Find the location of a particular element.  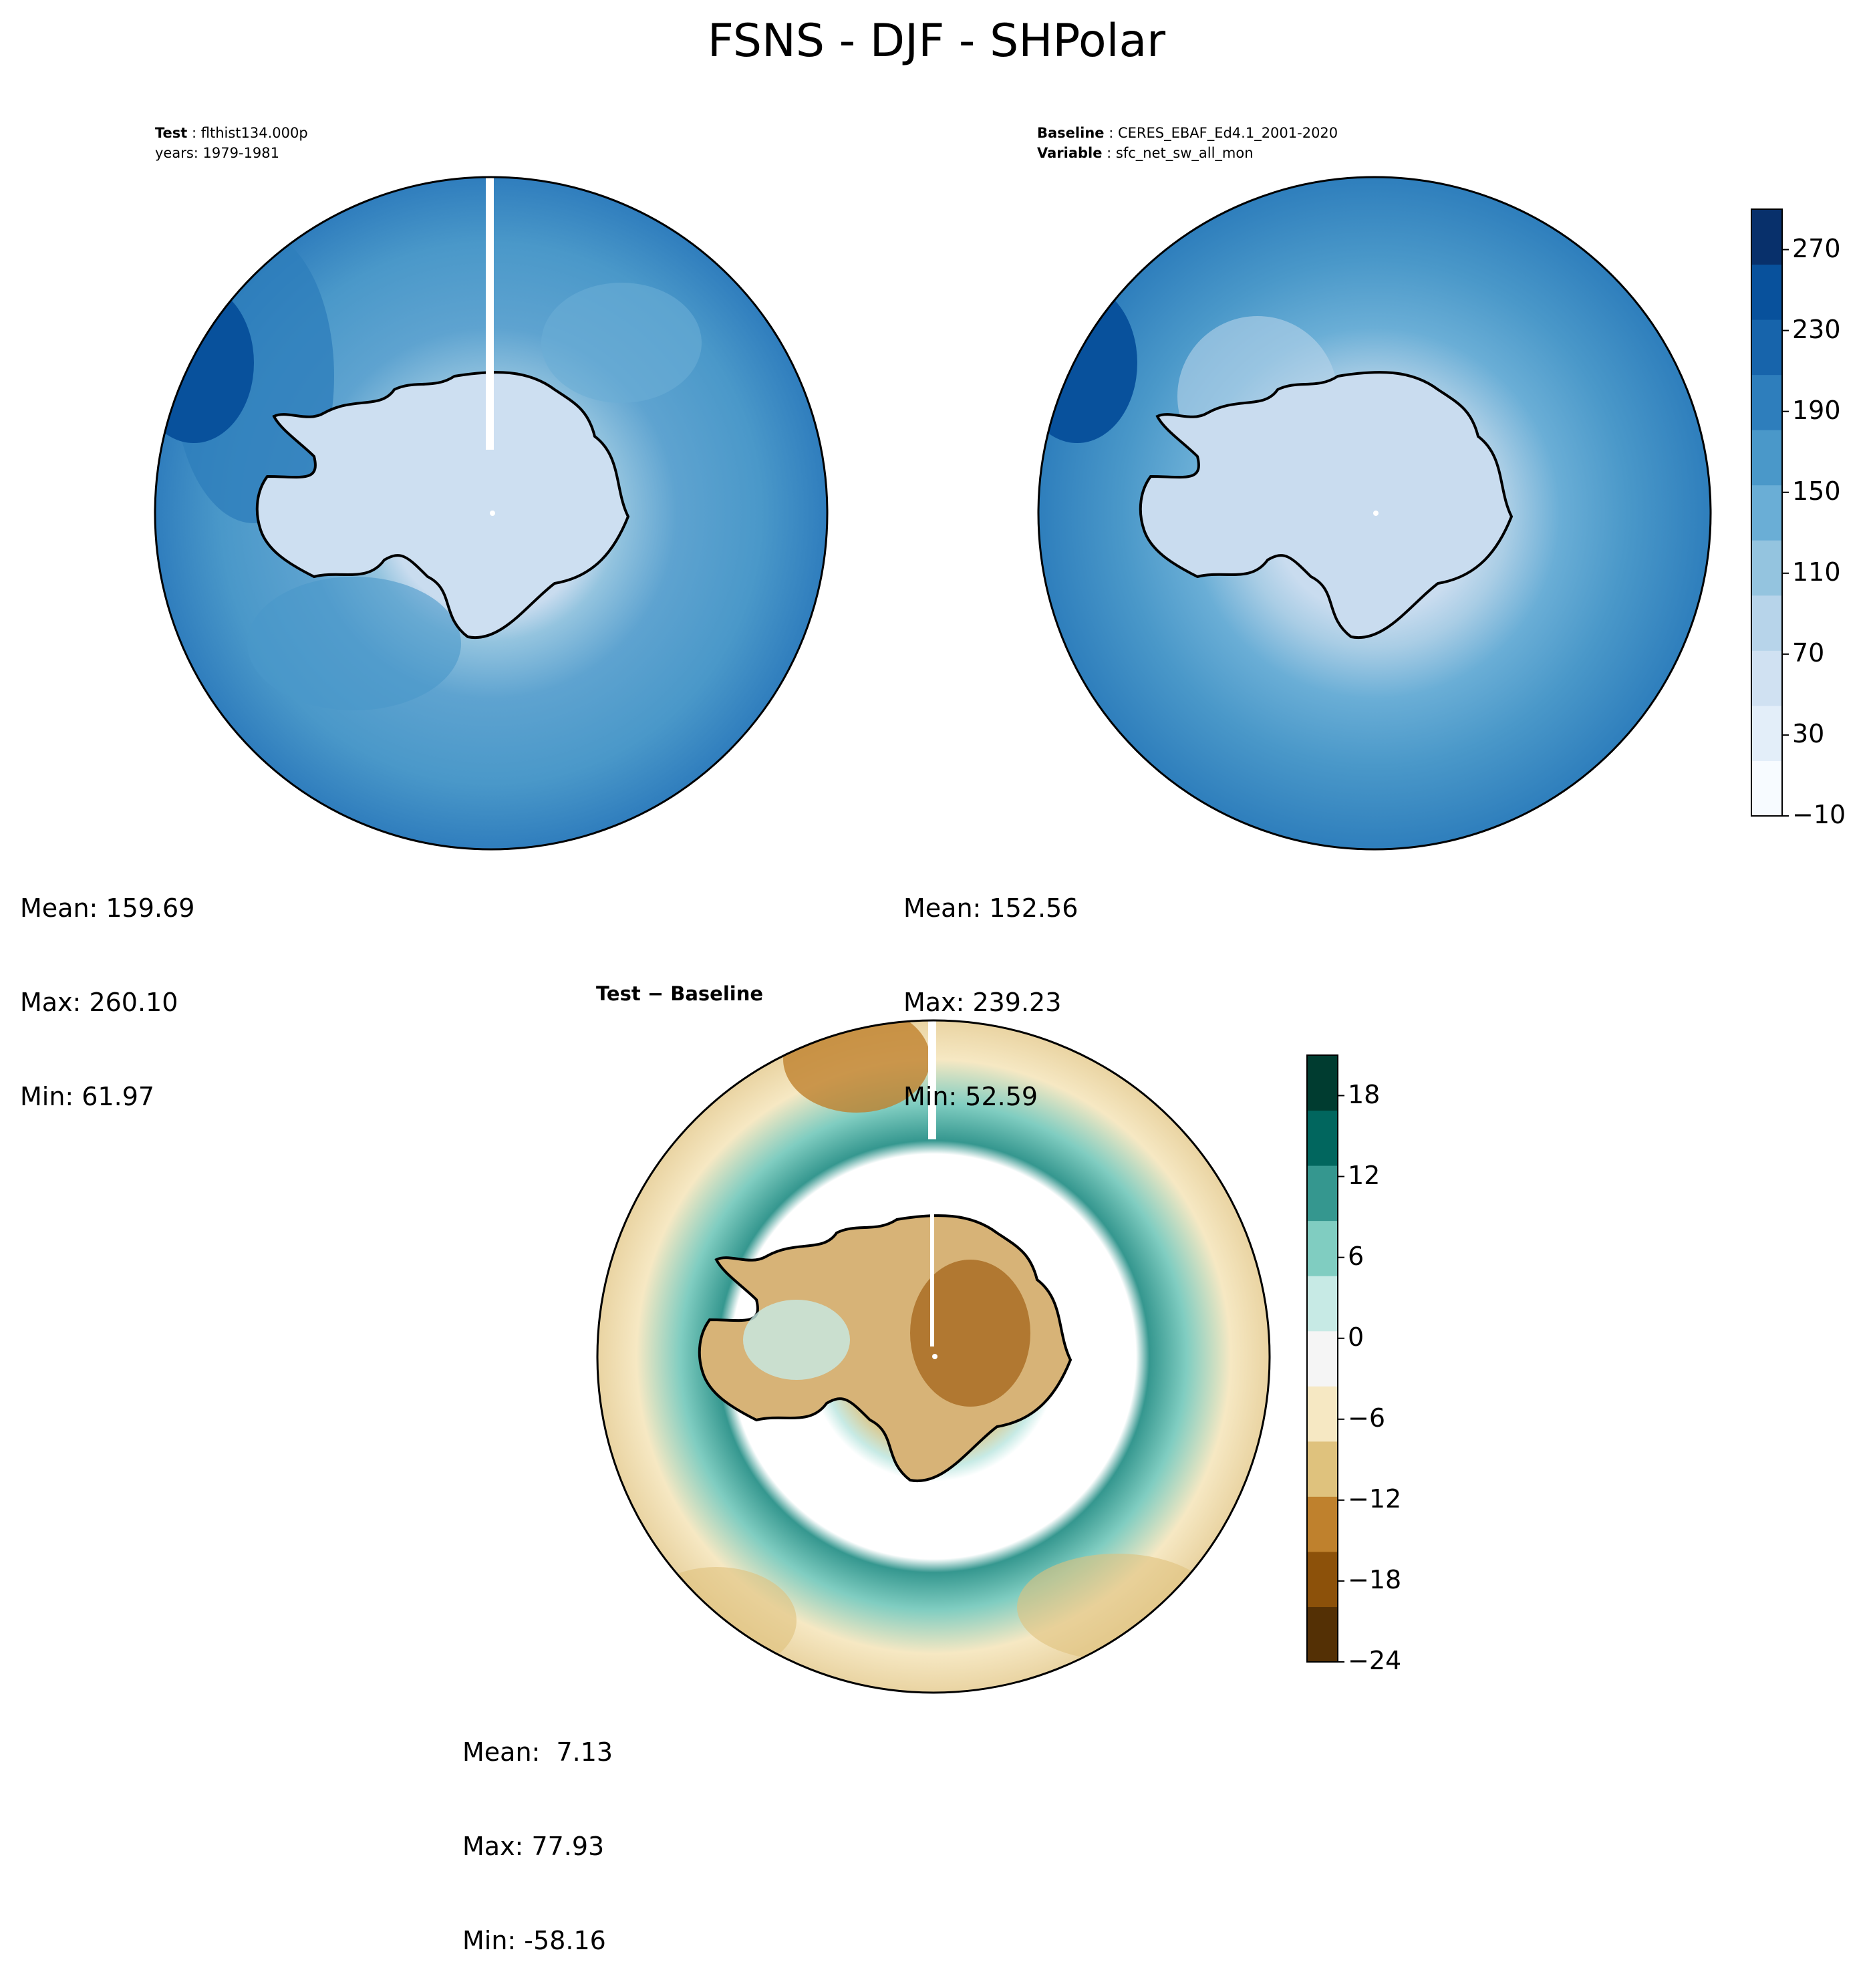

colorbar-top-tick-label: 150 is located at coordinates (1816, 491).